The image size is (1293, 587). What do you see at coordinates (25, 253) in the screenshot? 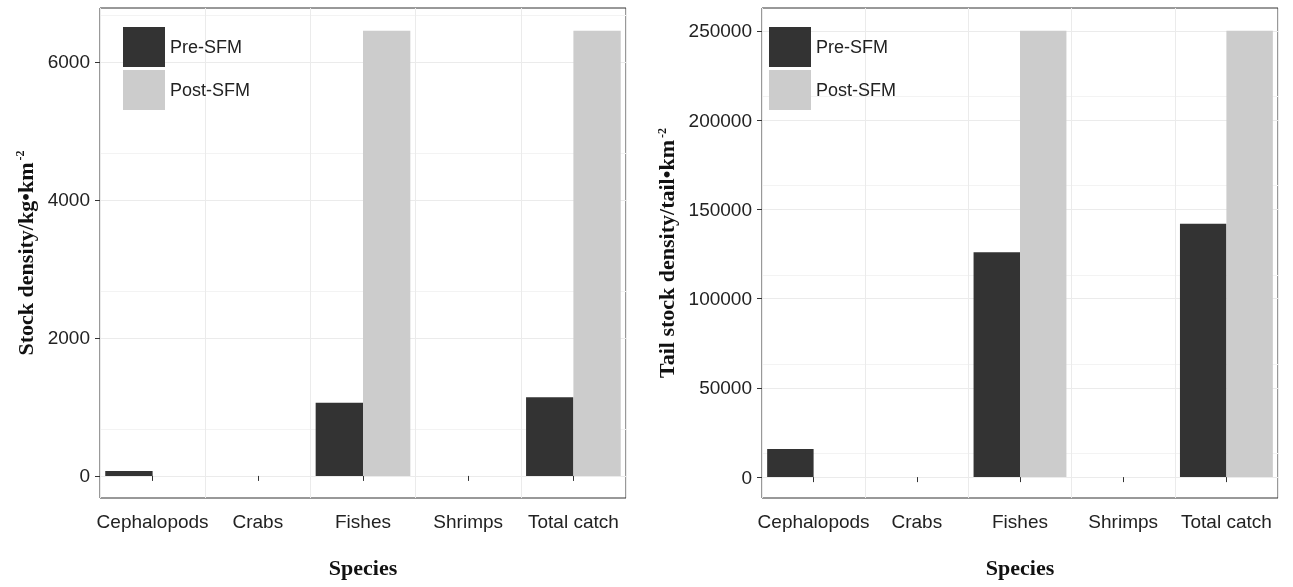
I see `y-axis-title: Stock density/kg•km-2` at bounding box center [25, 253].